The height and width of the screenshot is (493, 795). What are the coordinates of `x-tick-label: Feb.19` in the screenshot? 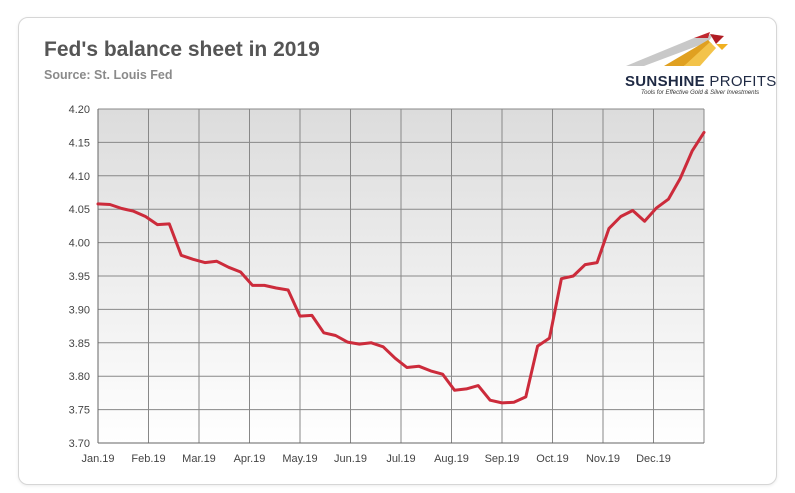 It's located at (148, 459).